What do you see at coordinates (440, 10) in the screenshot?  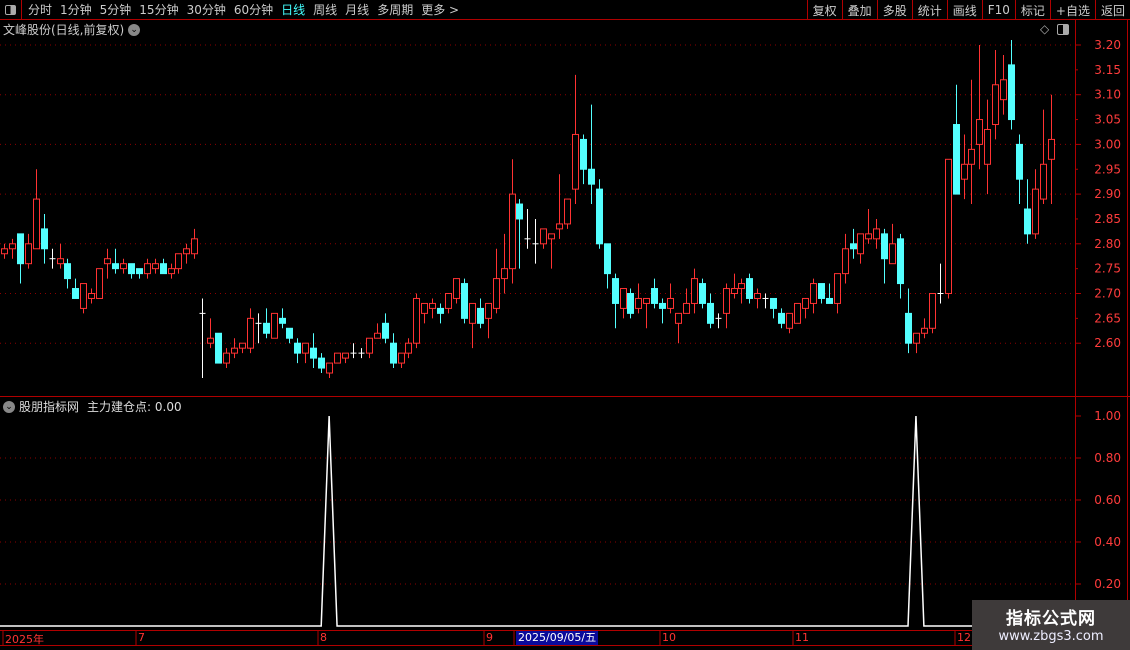 I see `period-tab: 更多 >` at bounding box center [440, 10].